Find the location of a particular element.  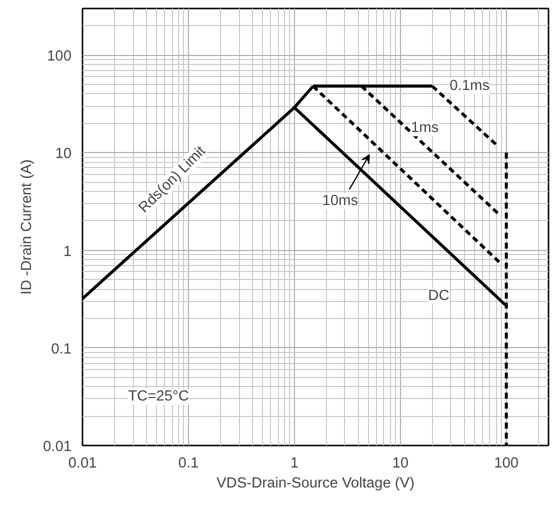

annotation: TC=25°C is located at coordinates (159, 396).